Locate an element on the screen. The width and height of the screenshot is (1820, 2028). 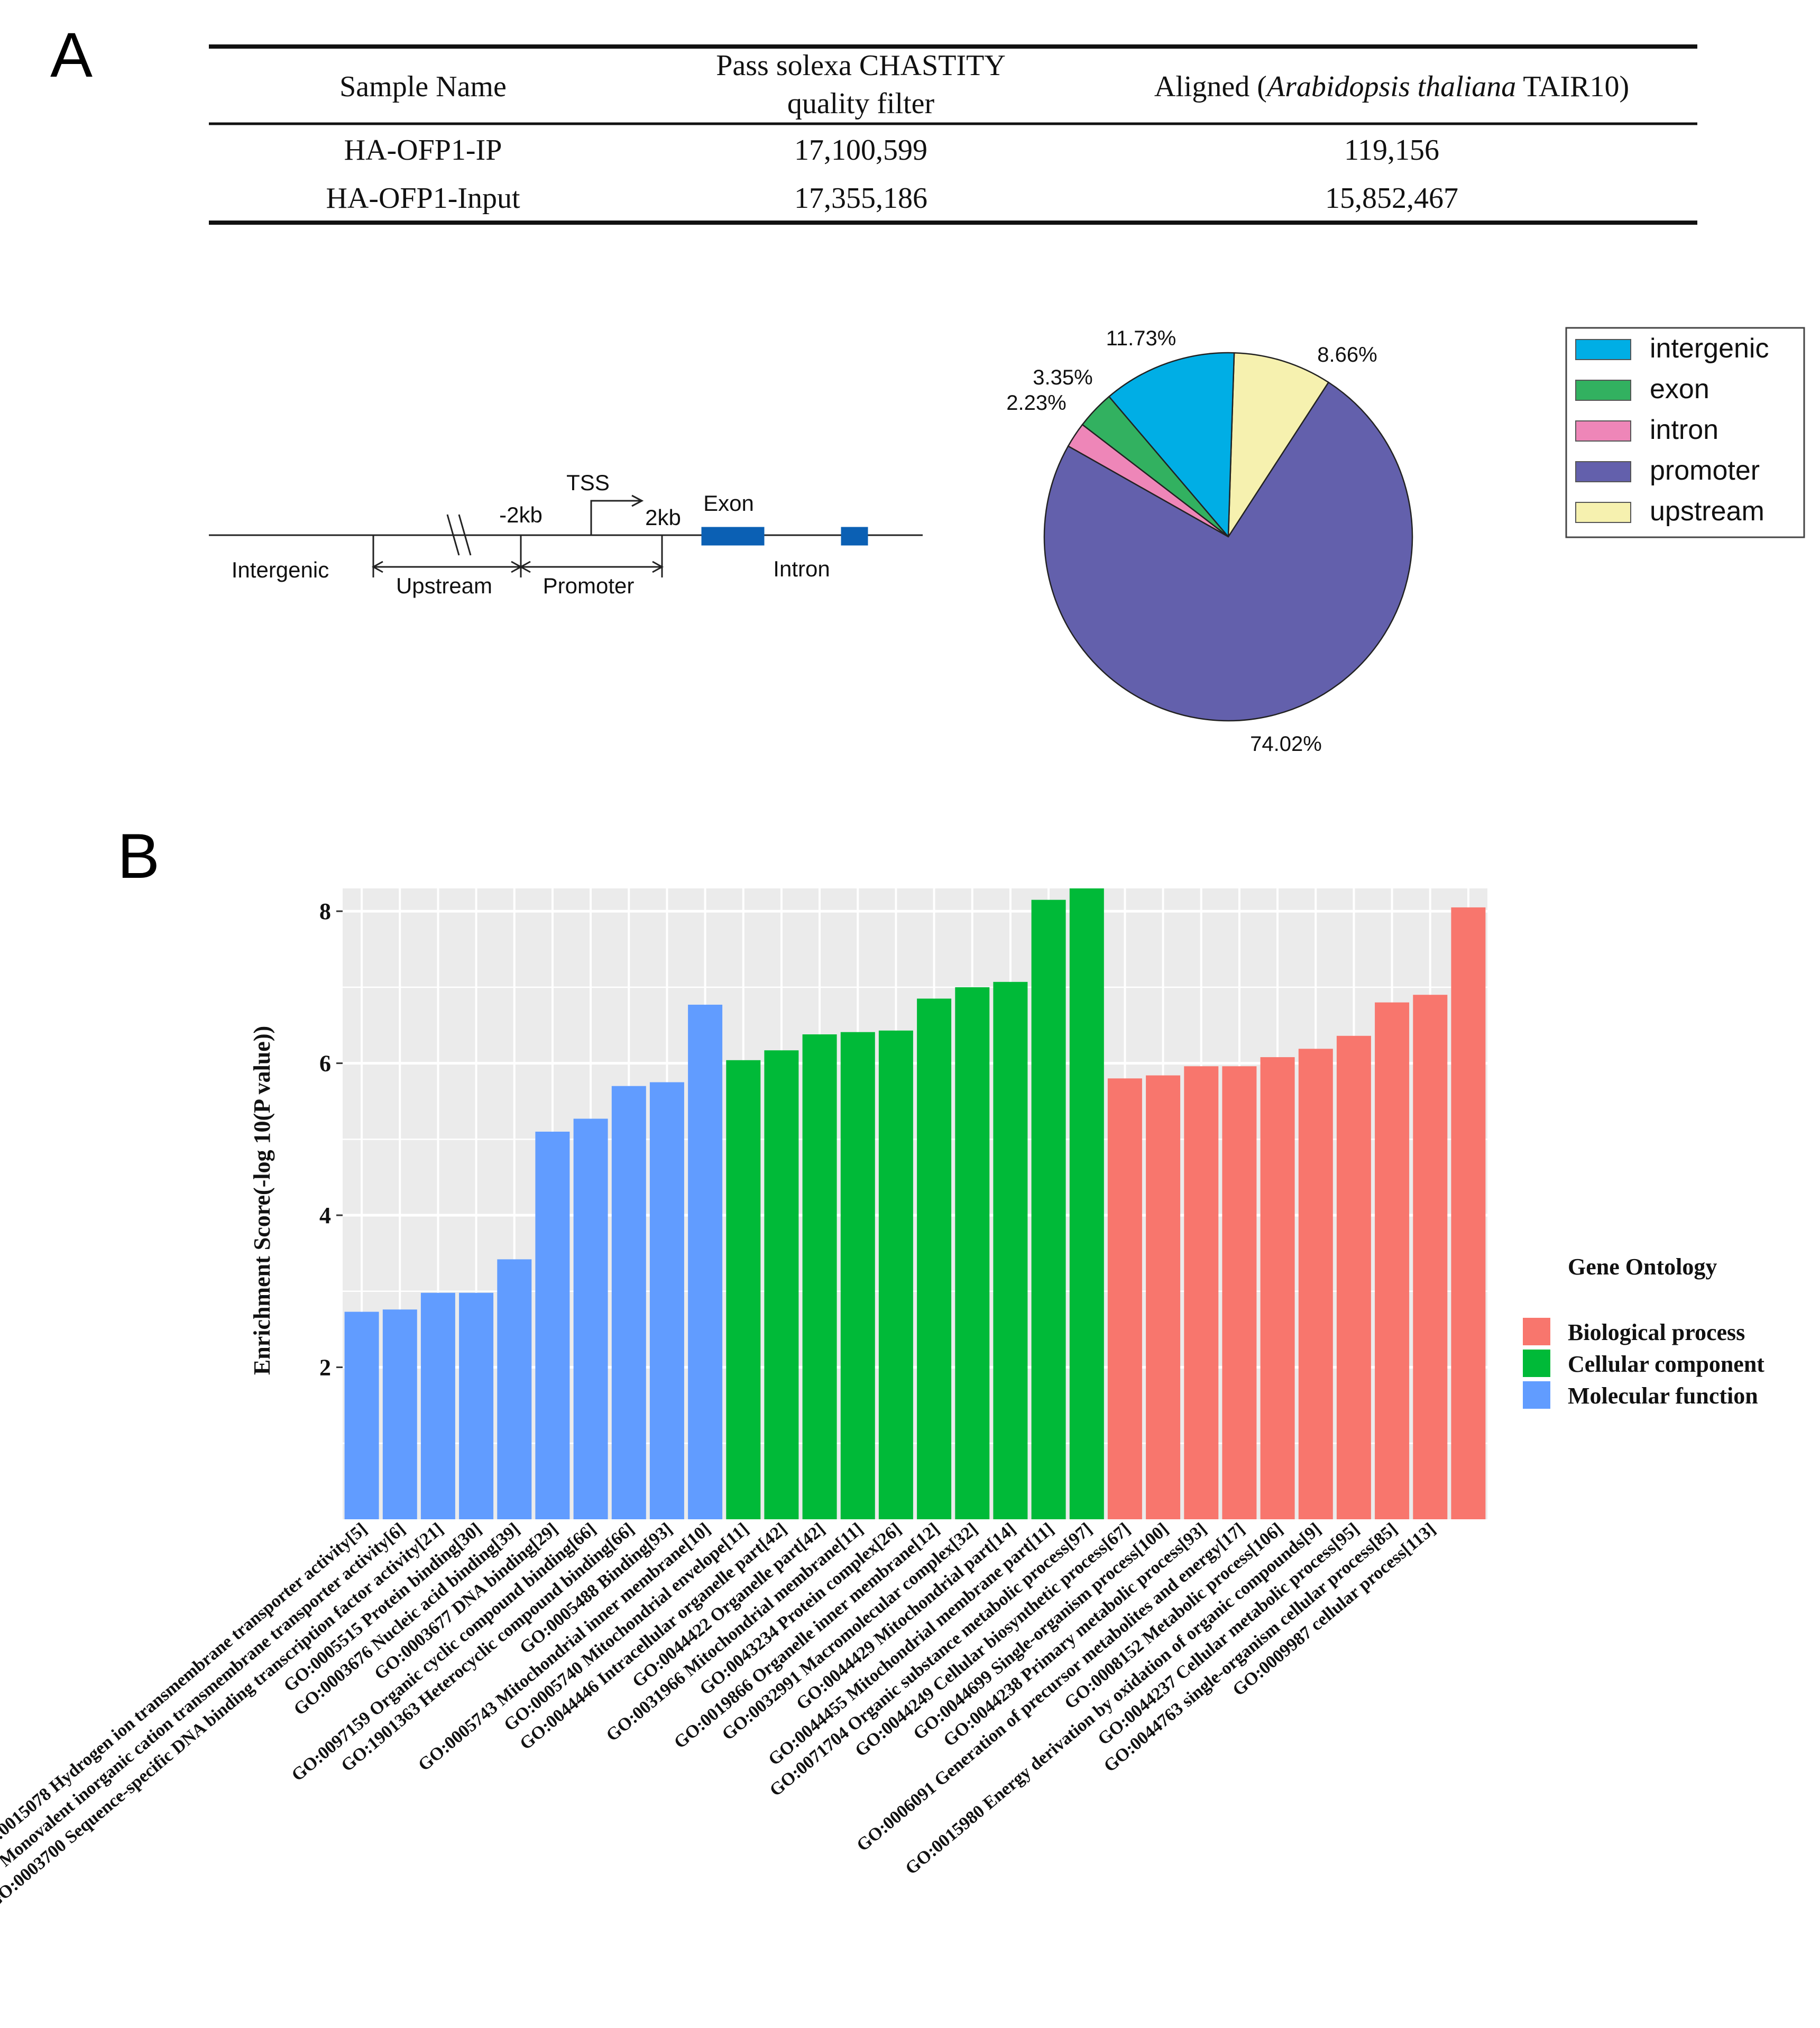
legend-label-molecular: Molecular function is located at coordinates (1663, 1396).